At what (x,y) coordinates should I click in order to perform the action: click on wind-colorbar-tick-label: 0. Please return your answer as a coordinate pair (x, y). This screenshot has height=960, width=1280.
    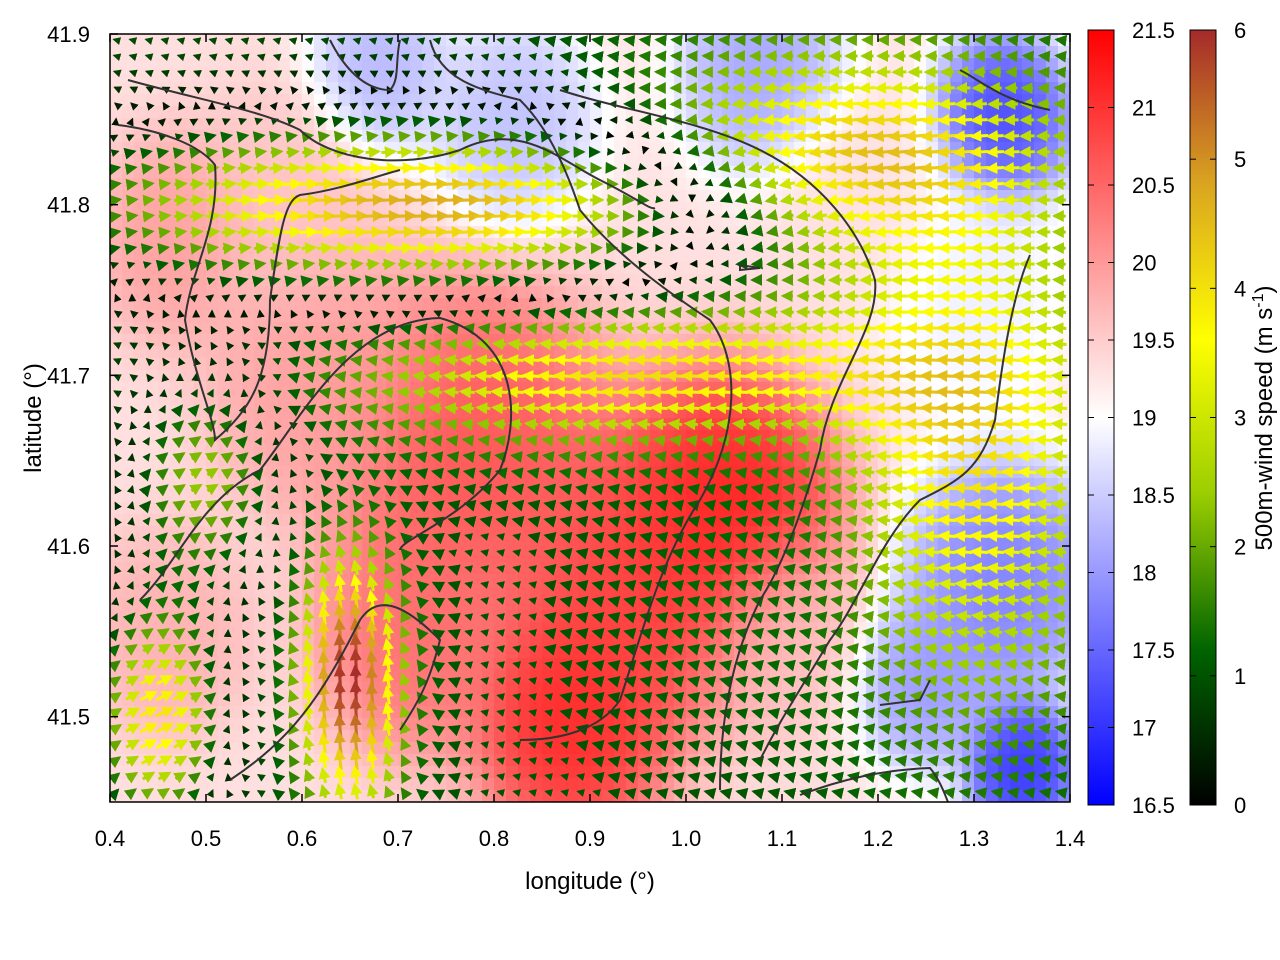
    Looking at the image, I should click on (1240, 805).